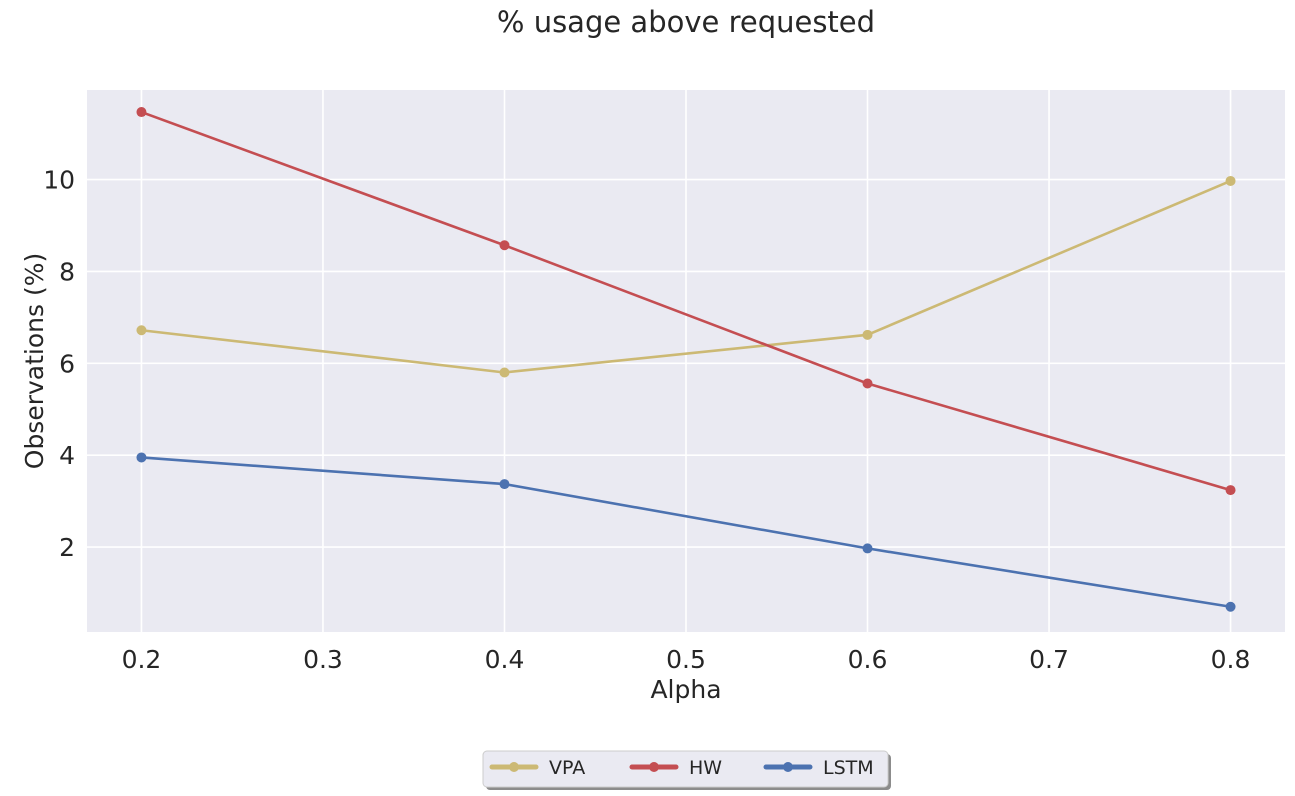 The width and height of the screenshot is (1295, 796). What do you see at coordinates (675, 768) in the screenshot?
I see `legend-item-hw: HW` at bounding box center [675, 768].